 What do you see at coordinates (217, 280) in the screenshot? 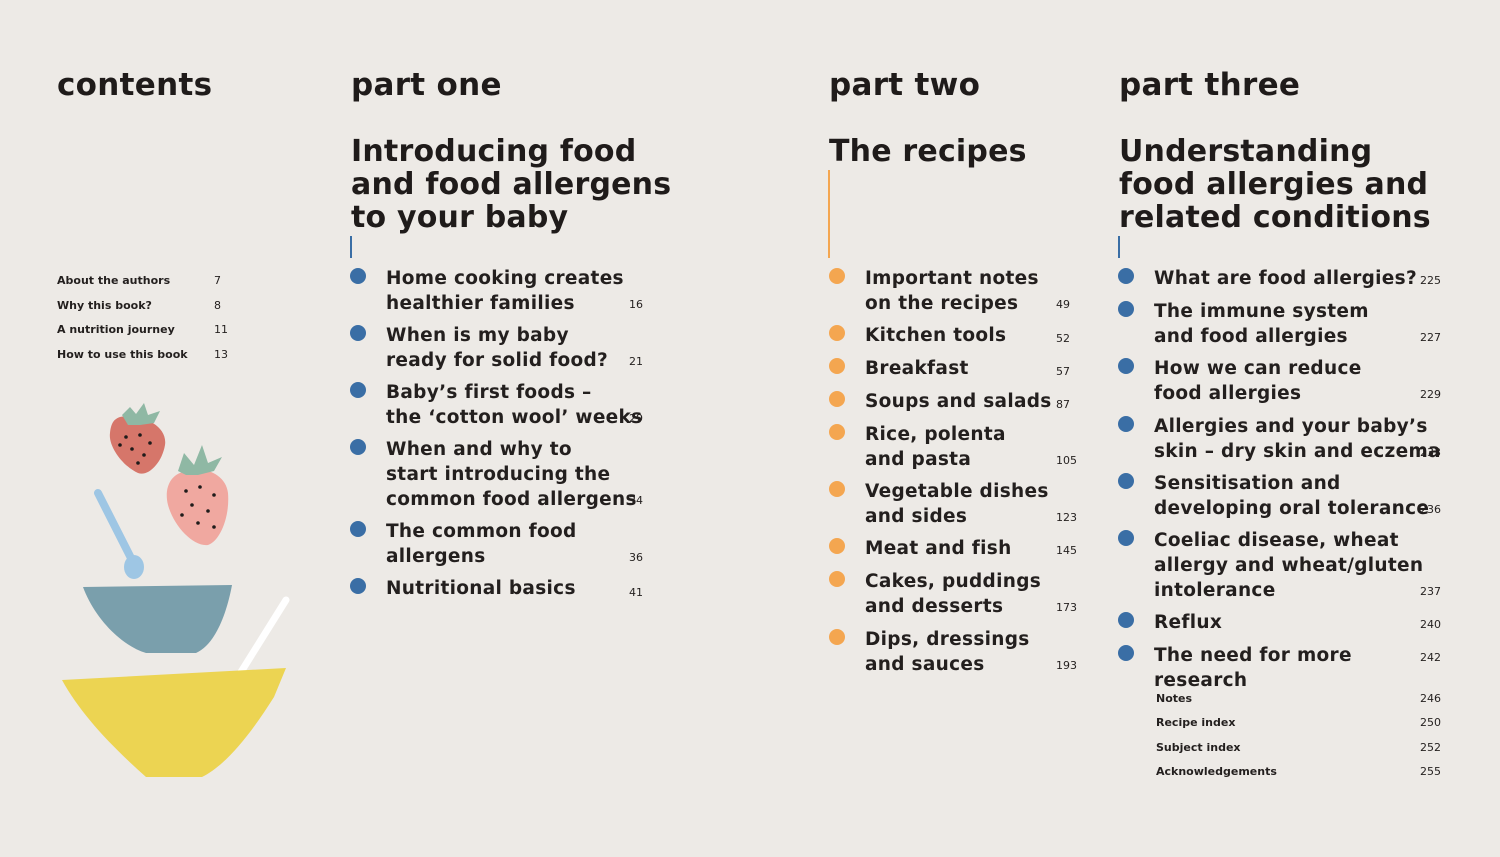
I see `front-matter-page: 7` at bounding box center [217, 280].